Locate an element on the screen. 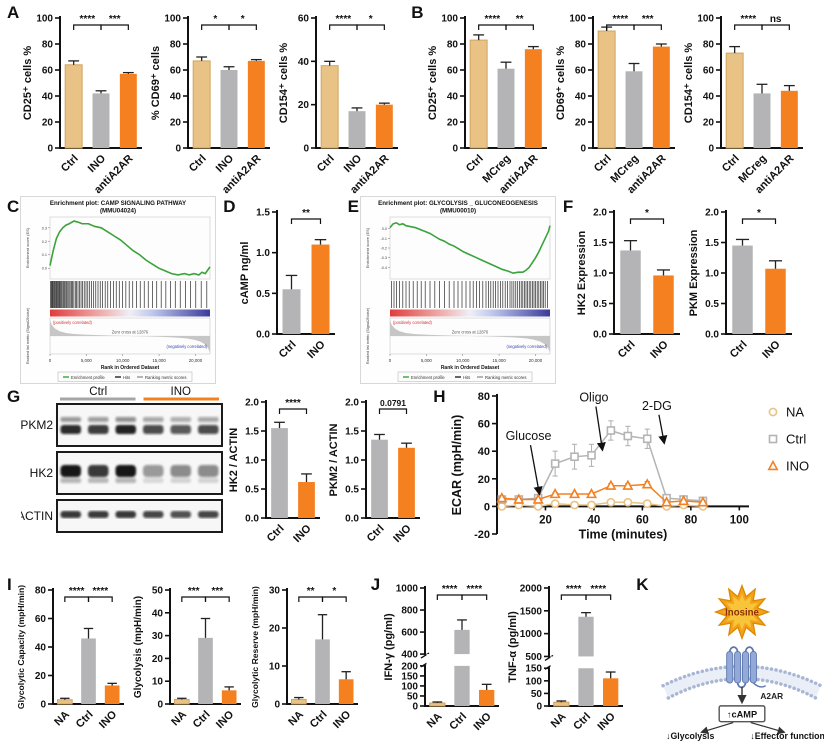 The image size is (824, 756). branch-arrow-left is located at coordinates (717, 728).